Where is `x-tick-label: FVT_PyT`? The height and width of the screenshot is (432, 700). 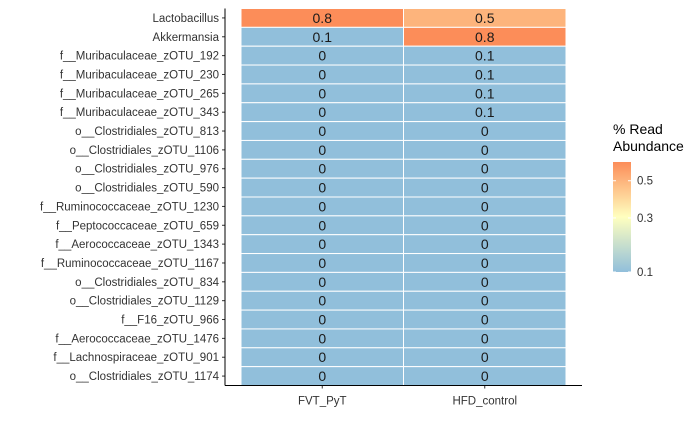 x-tick-label: FVT_PyT is located at coordinates (322, 402).